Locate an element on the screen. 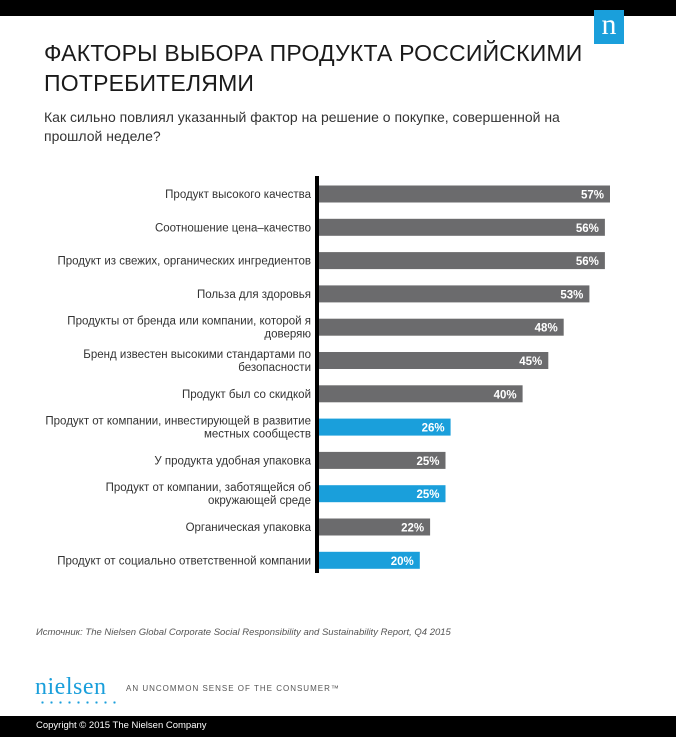 The image size is (676, 737). bar-value-label: 45% is located at coordinates (530, 362).